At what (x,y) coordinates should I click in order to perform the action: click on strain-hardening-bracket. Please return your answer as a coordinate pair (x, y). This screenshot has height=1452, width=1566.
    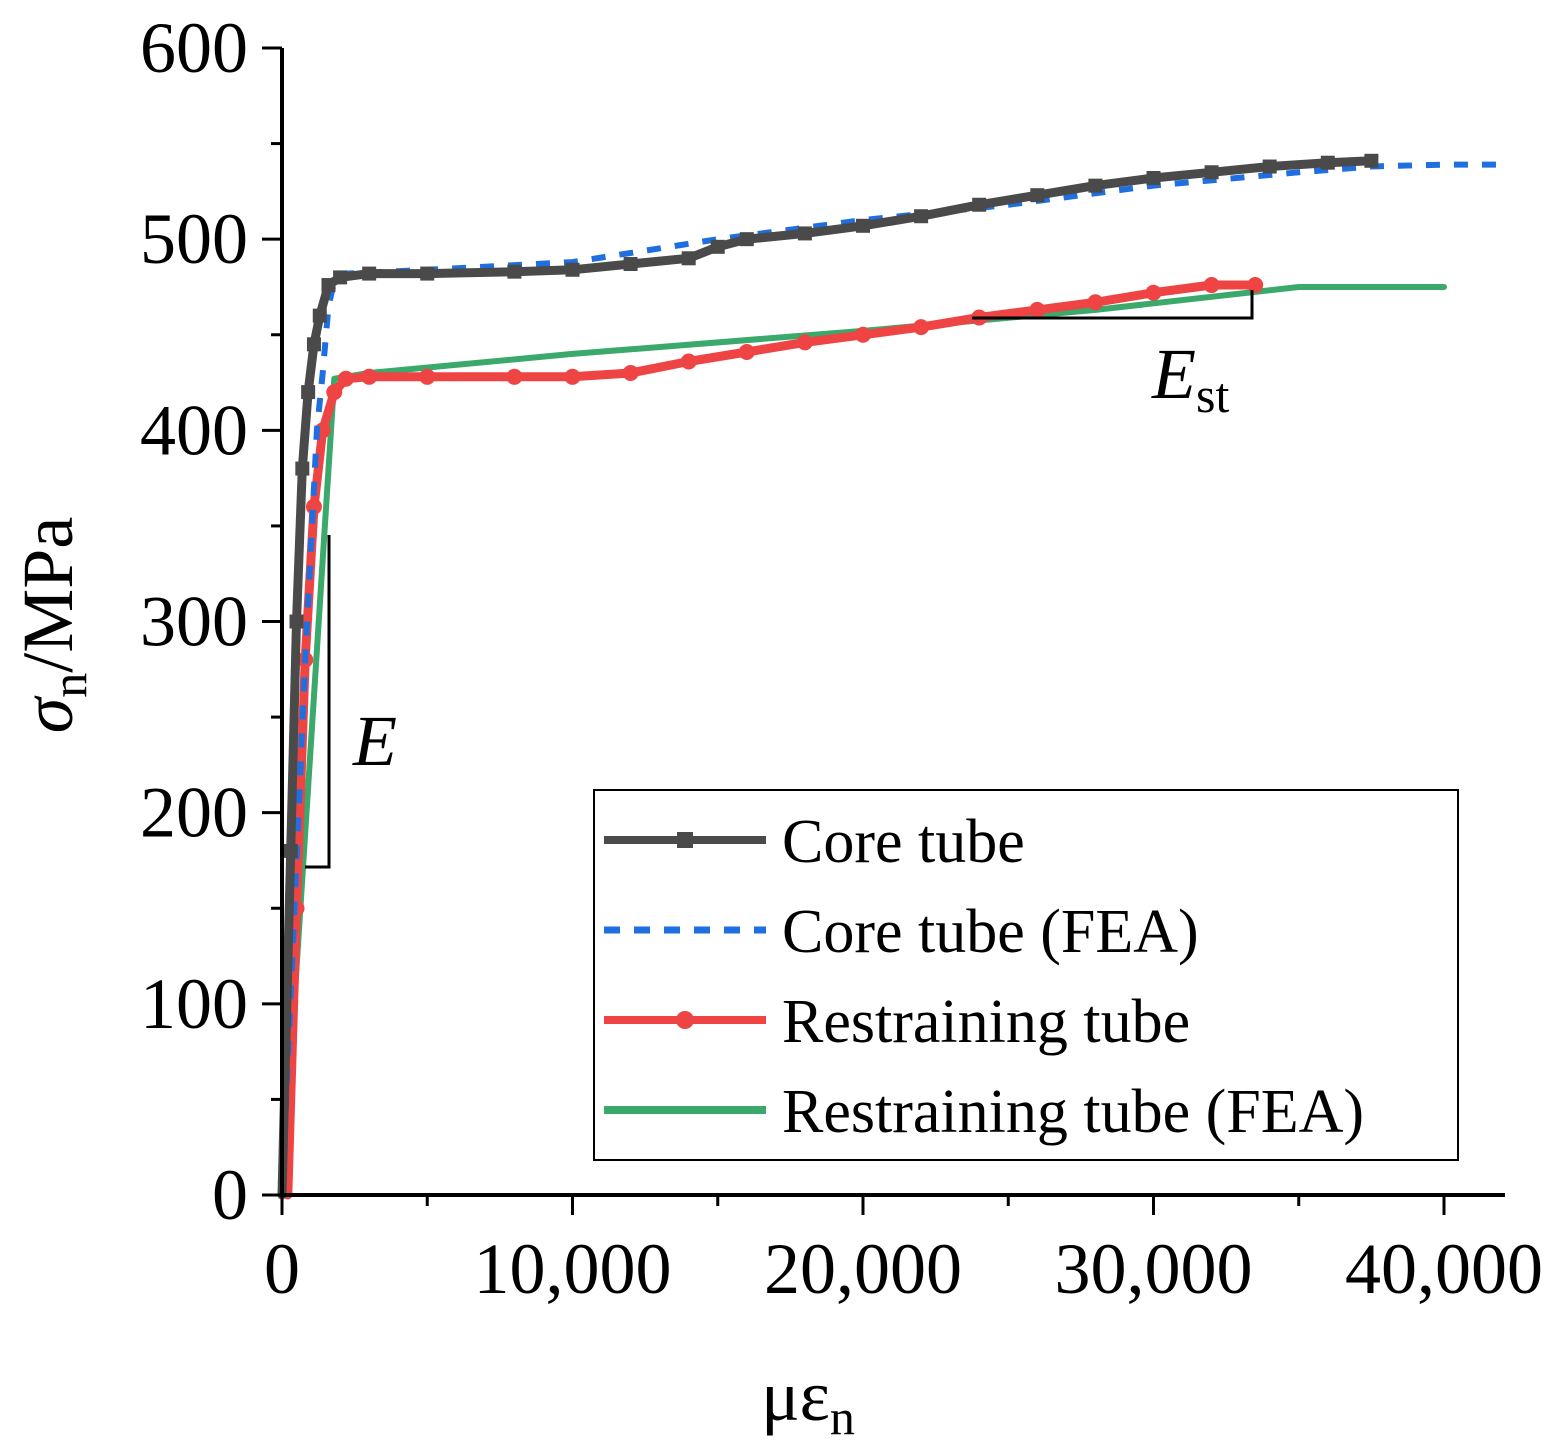
    Looking at the image, I should click on (1113, 305).